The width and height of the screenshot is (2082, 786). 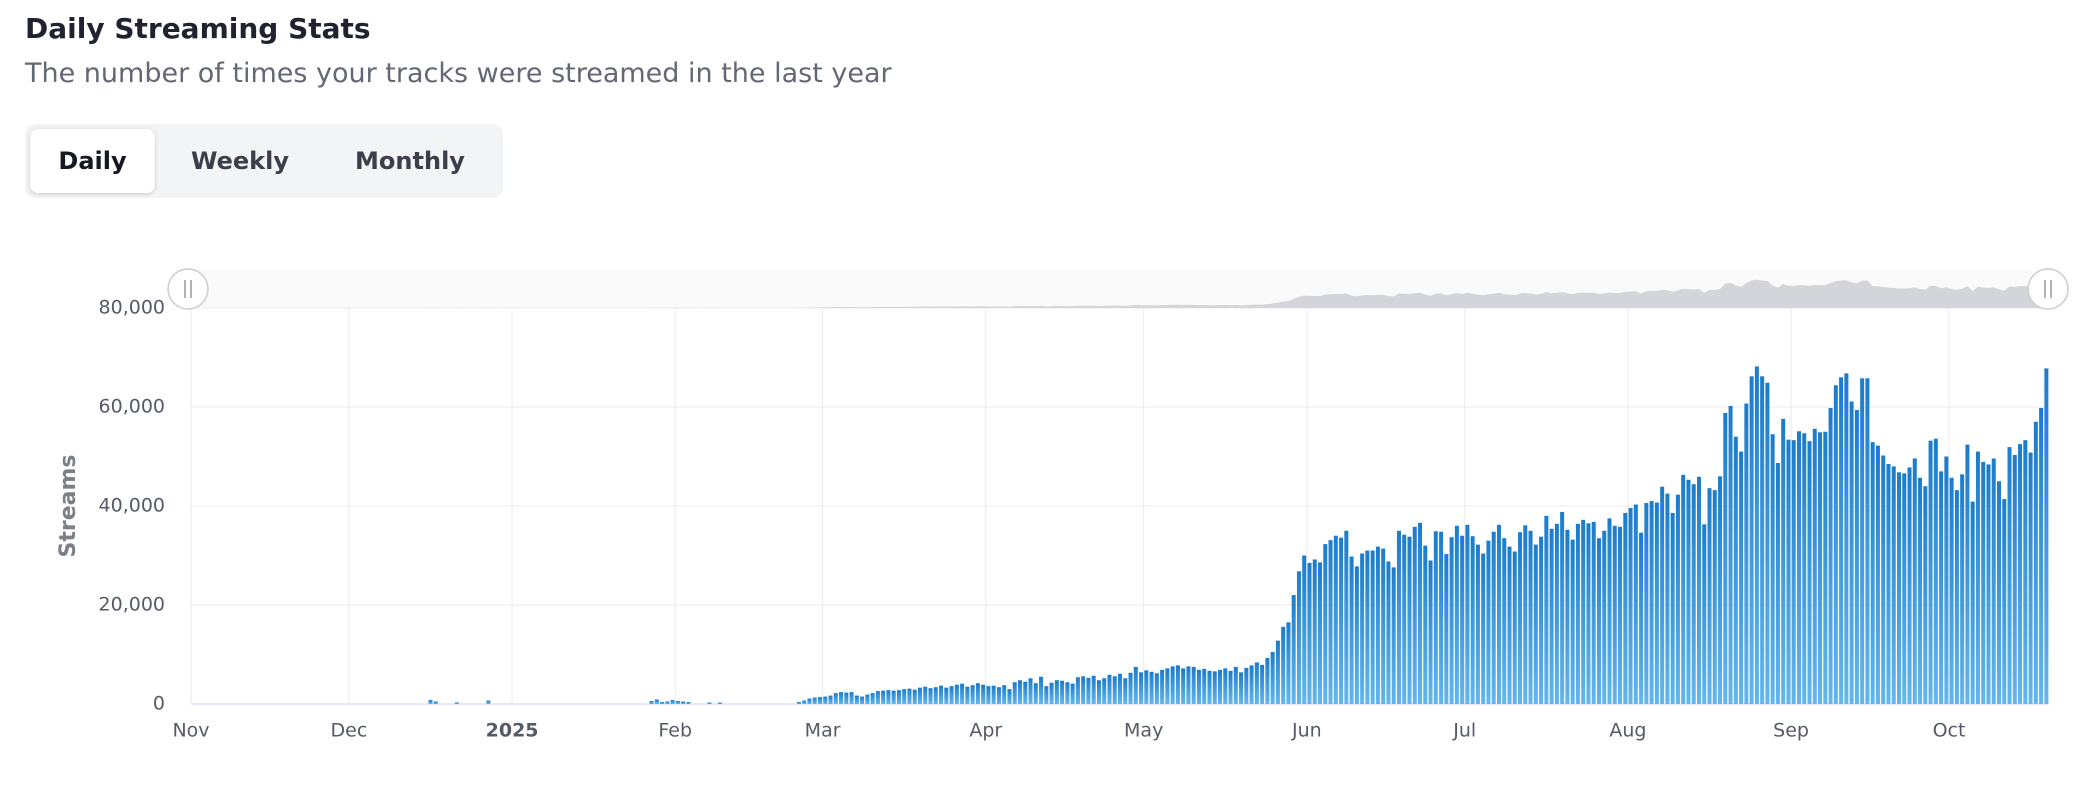 I want to click on tab-button: Weekly, so click(x=239, y=161).